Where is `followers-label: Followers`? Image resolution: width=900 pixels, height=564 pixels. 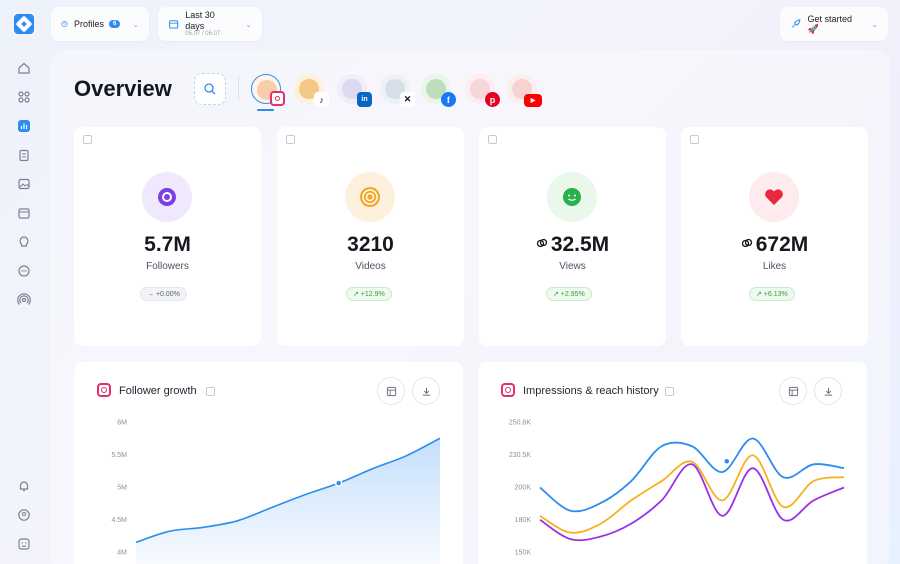
followers-label: Followers is located at coordinates (167, 266).